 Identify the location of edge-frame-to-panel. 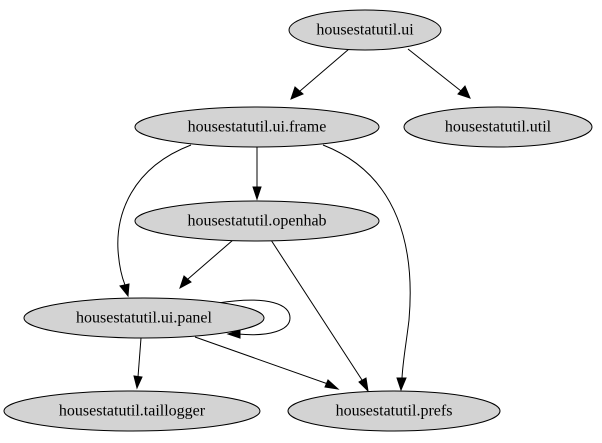
(154, 221).